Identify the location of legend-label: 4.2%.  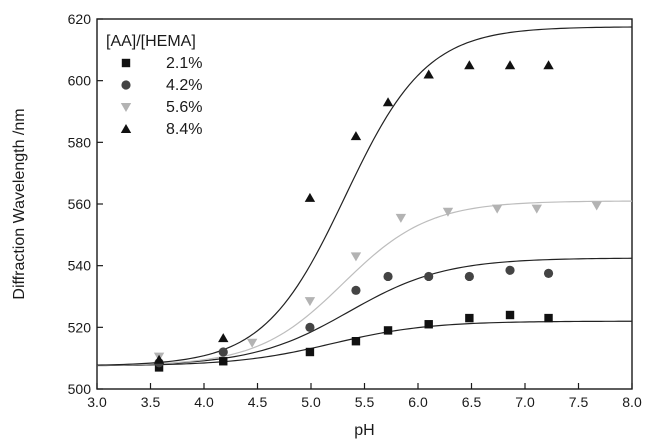
(184, 85).